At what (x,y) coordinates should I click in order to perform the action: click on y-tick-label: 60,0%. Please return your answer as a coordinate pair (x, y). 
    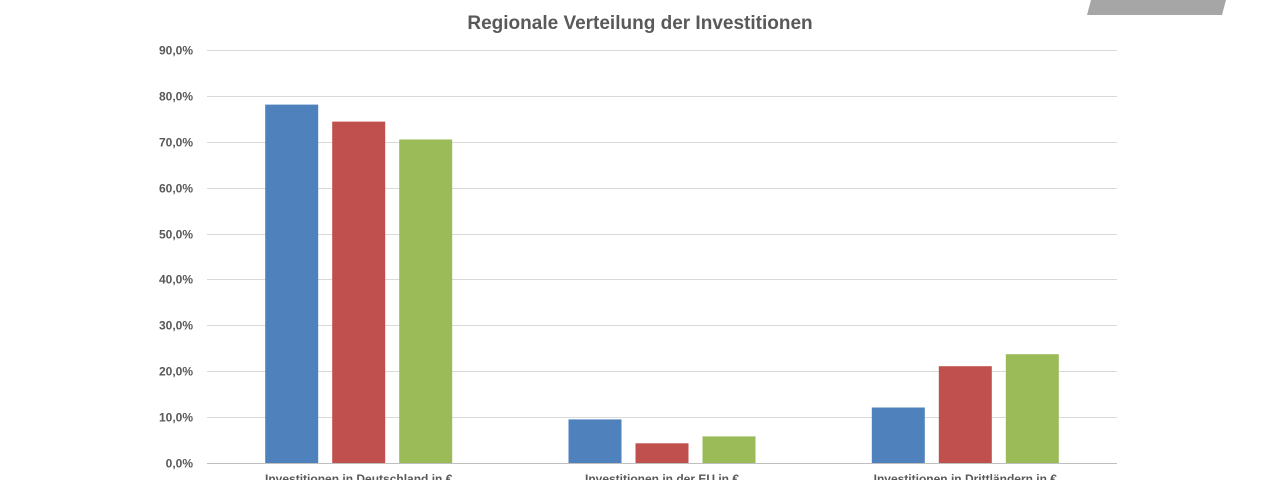
    Looking at the image, I should click on (176, 189).